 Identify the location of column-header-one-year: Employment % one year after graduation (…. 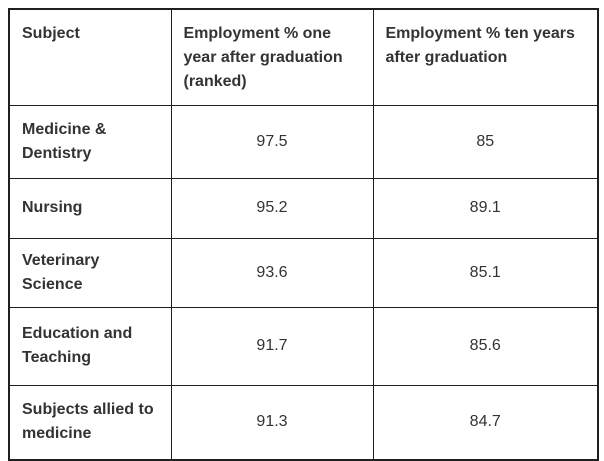
(272, 57).